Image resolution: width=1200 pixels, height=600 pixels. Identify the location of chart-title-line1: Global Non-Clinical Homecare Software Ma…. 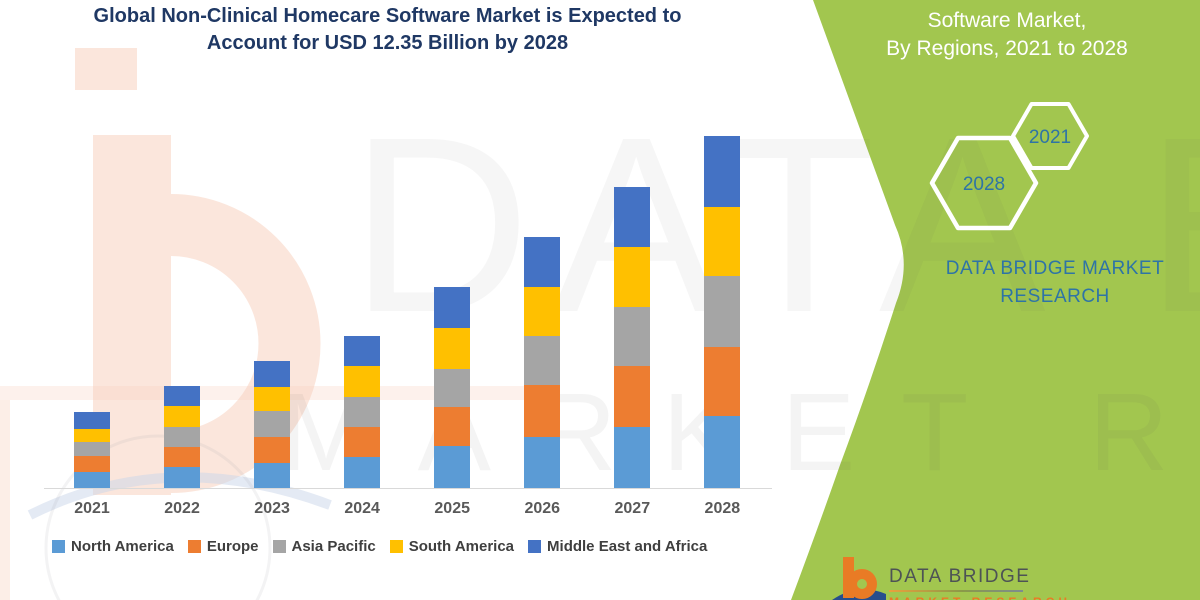
(387, 16).